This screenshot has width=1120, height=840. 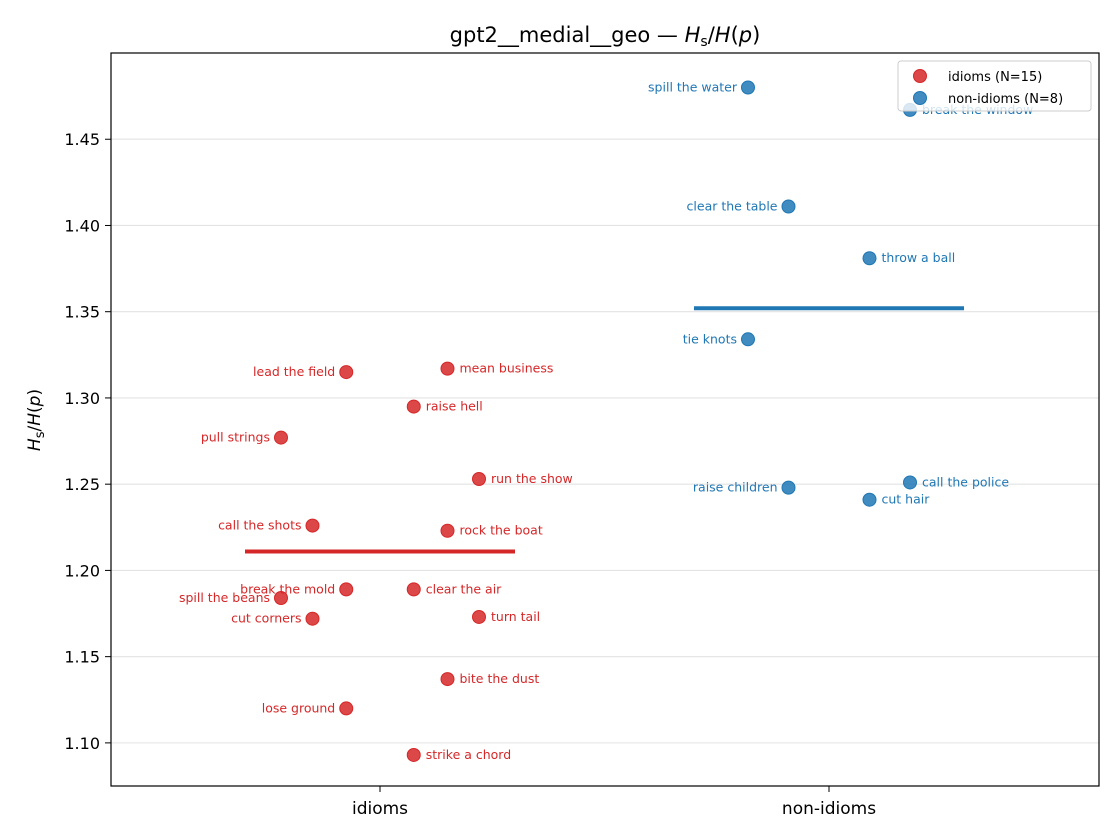 What do you see at coordinates (82, 570) in the screenshot?
I see `y-tick-label-2: 1.20` at bounding box center [82, 570].